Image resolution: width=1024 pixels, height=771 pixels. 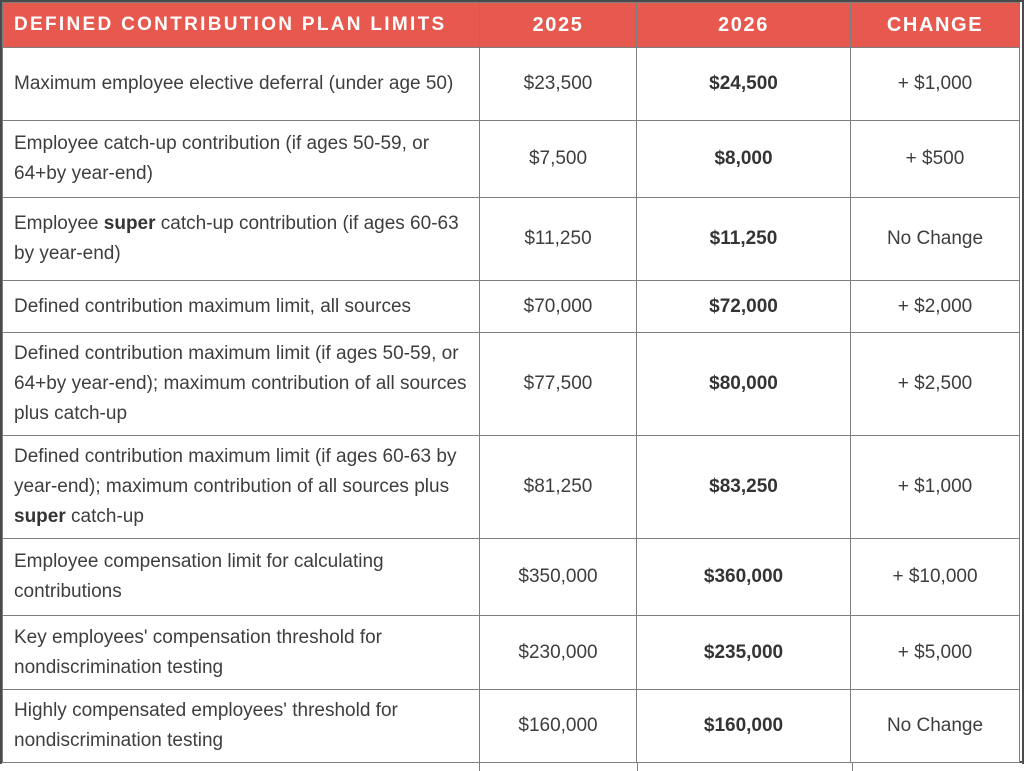 What do you see at coordinates (935, 25) in the screenshot?
I see `col-header-change: CHANGE` at bounding box center [935, 25].